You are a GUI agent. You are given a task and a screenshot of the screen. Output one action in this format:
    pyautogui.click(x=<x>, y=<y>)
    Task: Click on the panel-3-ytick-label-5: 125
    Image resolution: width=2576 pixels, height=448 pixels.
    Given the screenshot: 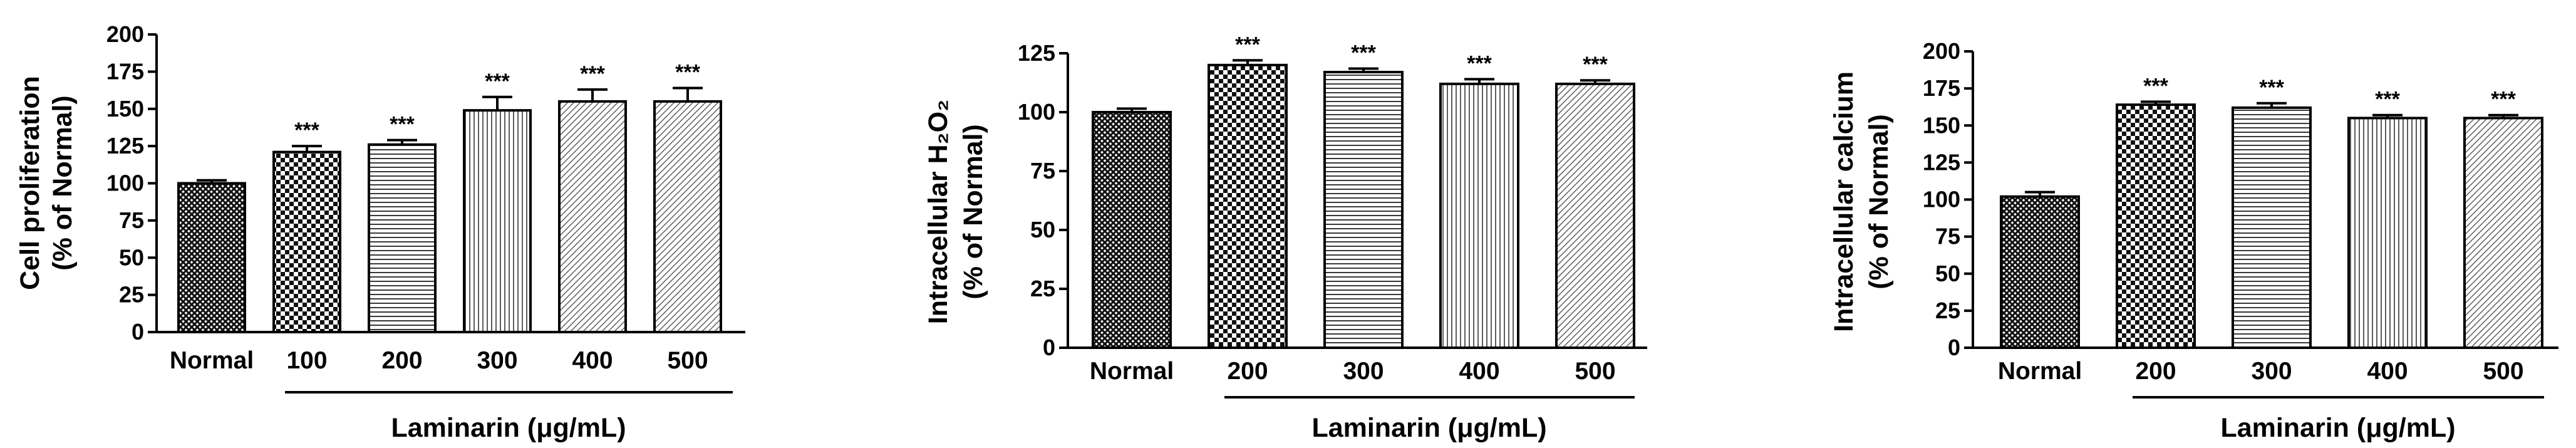 What is the action you would take?
    pyautogui.click(x=1941, y=162)
    